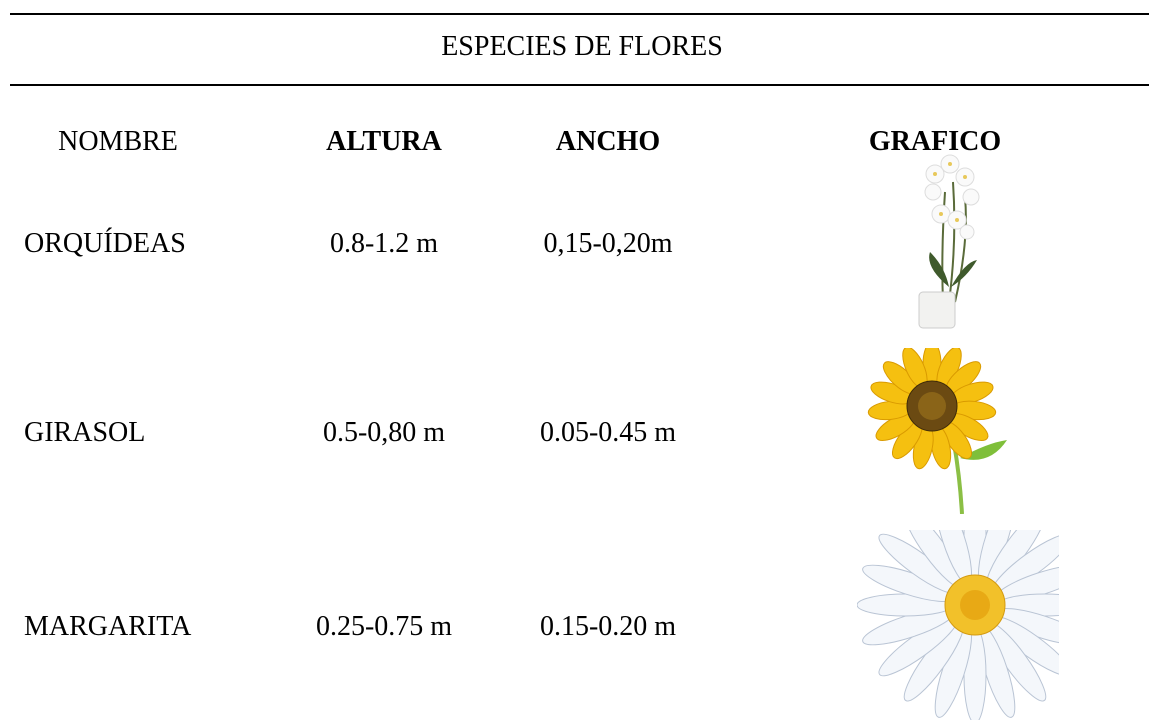 This screenshot has width=1149, height=725. I want to click on species-name: MARGARITA, so click(108, 626).